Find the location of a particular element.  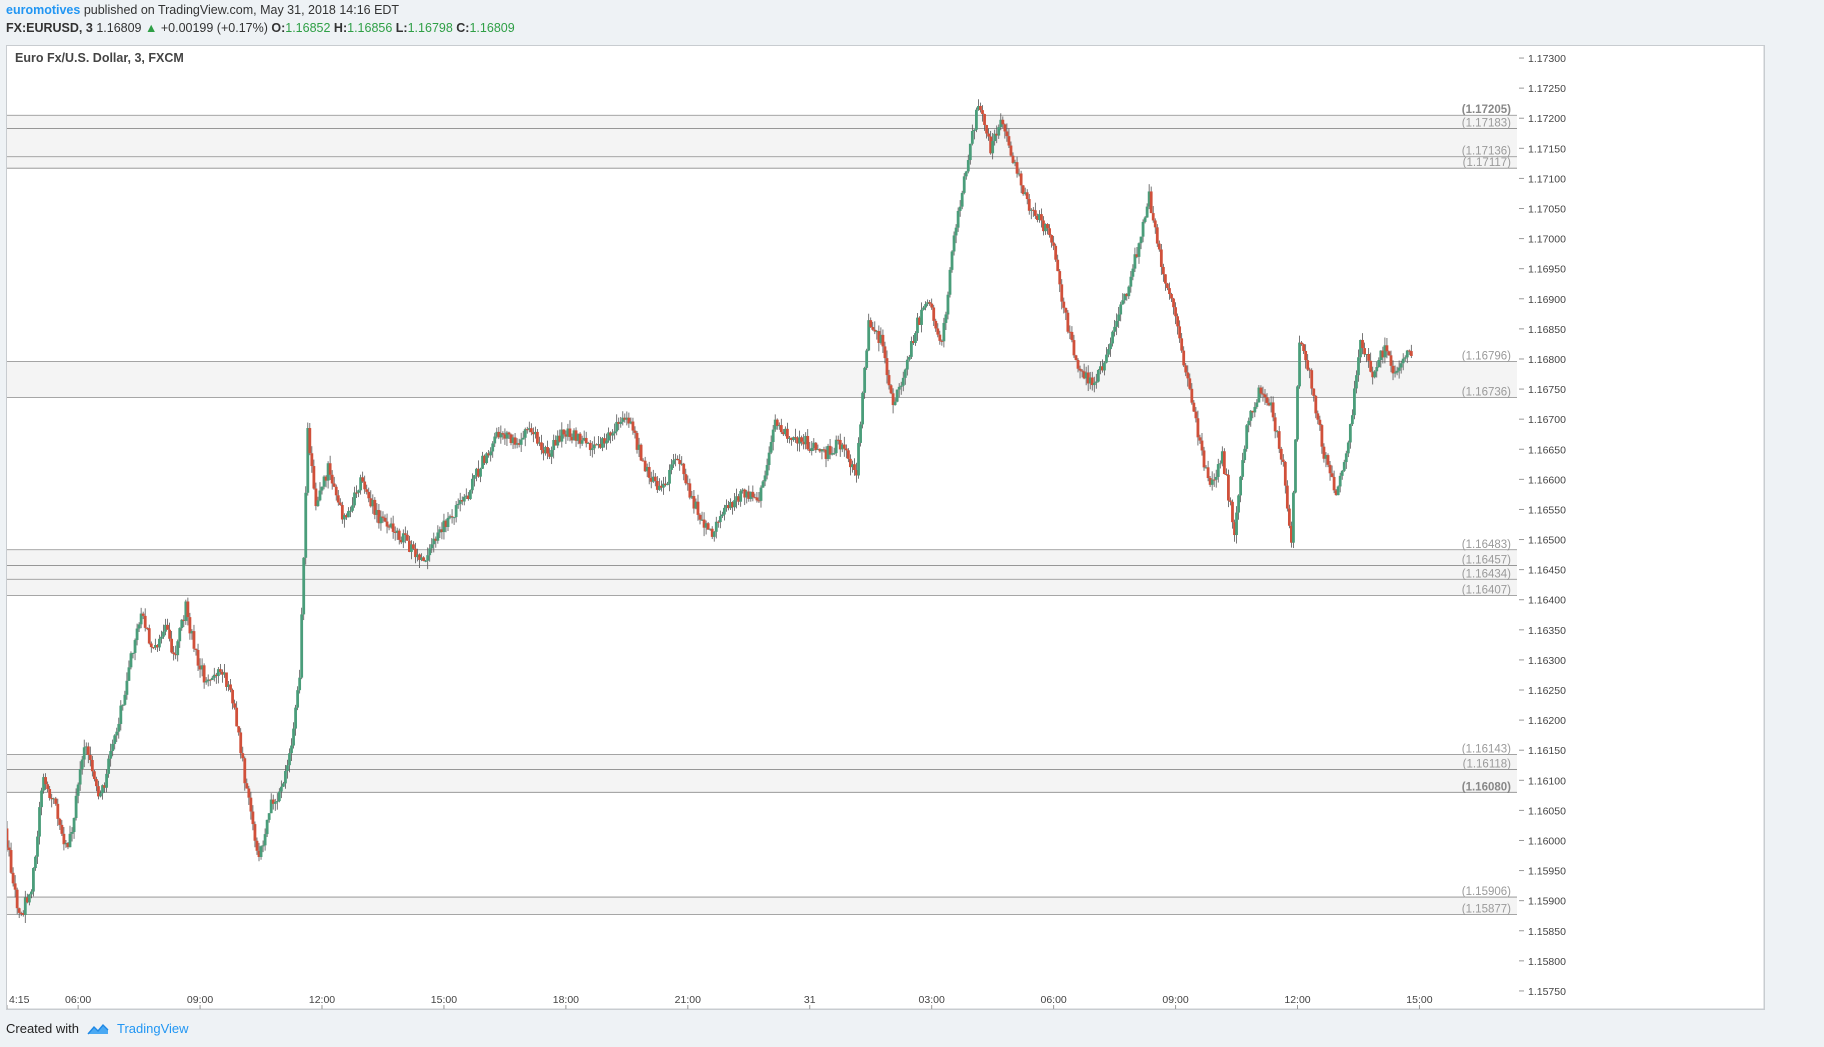

level-label: (1.17183) is located at coordinates (1486, 123).